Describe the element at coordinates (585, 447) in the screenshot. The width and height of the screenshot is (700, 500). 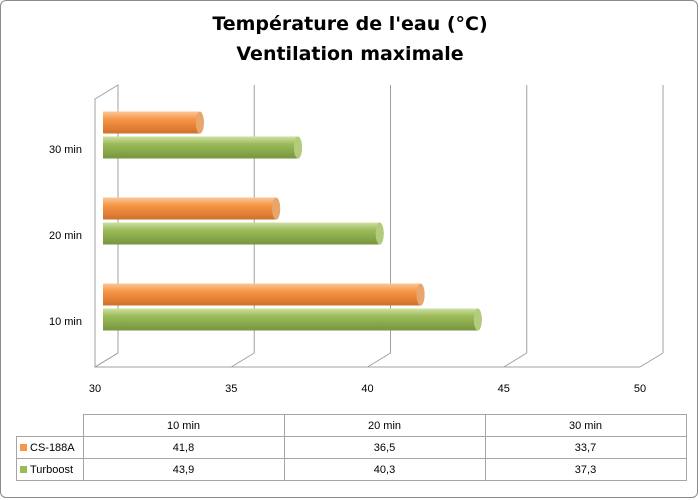
I see `data-table-cell: 33,7` at that location.